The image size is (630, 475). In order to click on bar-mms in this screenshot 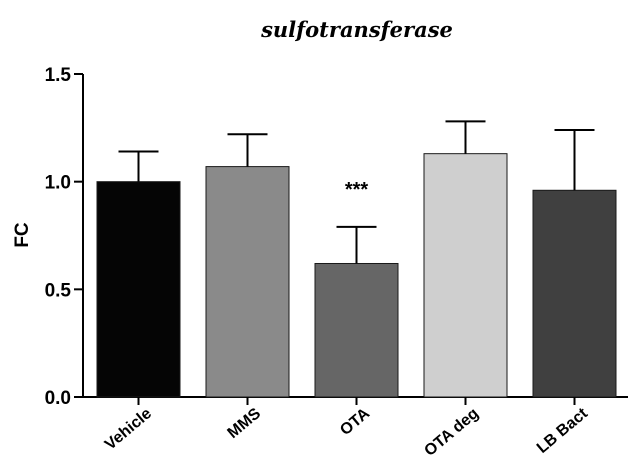, I will do `click(247, 282)`.